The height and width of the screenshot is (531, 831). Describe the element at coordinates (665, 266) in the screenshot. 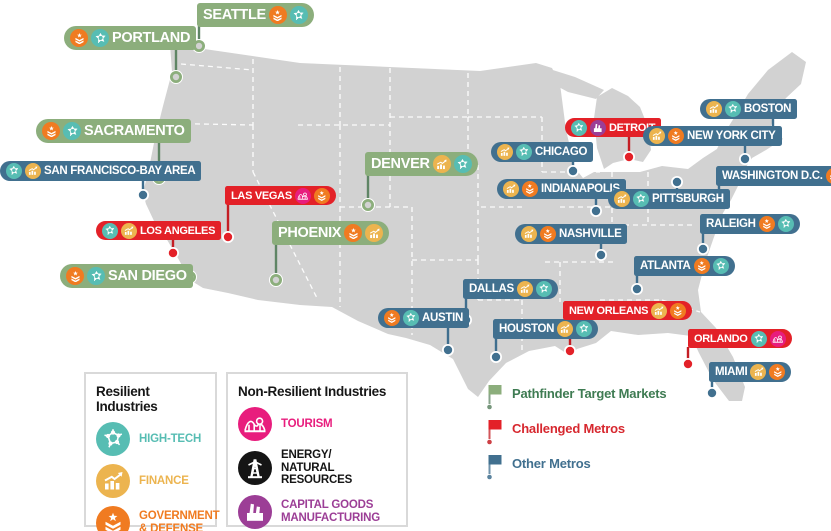

I see `city-name: ATLANTA` at that location.